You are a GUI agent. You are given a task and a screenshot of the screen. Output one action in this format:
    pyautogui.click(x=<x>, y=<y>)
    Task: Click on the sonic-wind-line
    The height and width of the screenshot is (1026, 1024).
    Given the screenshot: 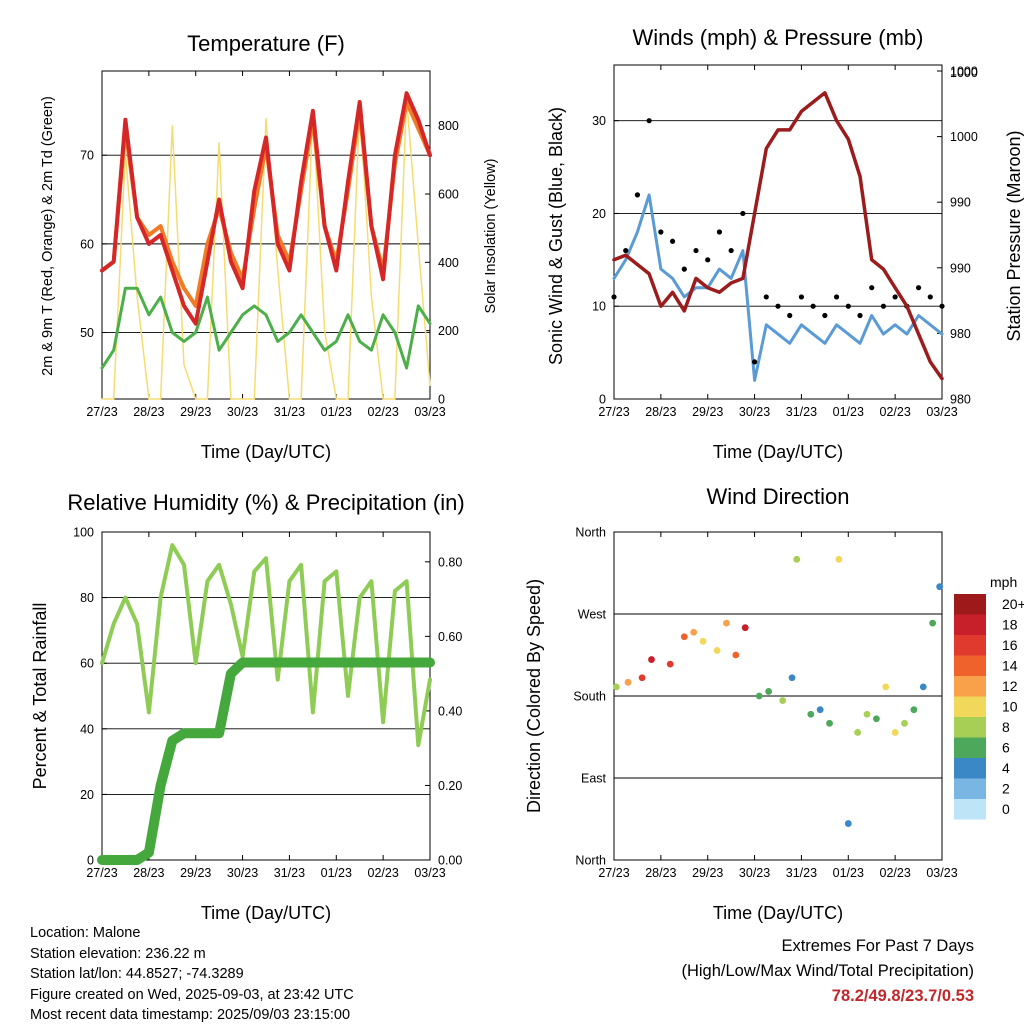 What is the action you would take?
    pyautogui.click(x=778, y=287)
    